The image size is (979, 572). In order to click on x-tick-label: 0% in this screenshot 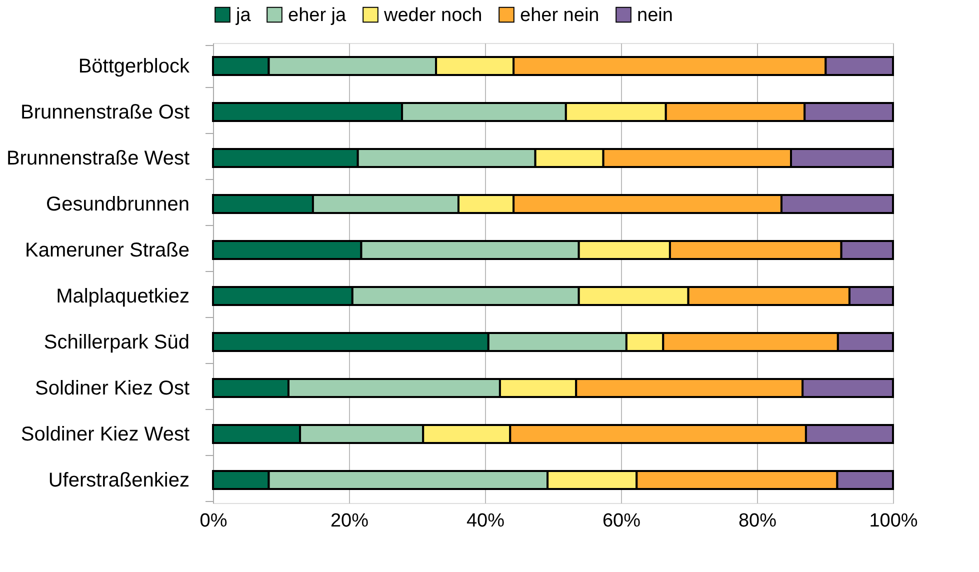, I will do `click(214, 521)`.